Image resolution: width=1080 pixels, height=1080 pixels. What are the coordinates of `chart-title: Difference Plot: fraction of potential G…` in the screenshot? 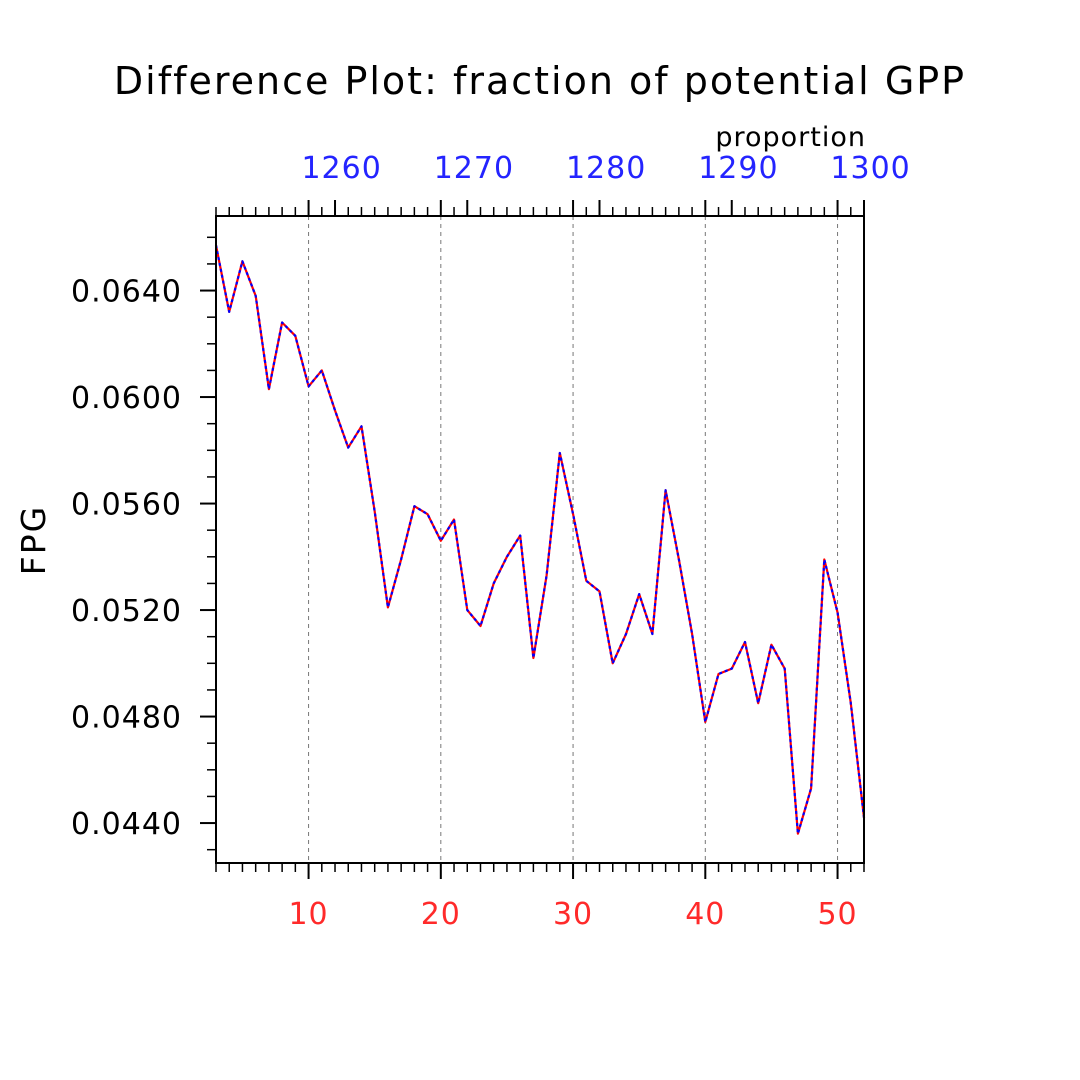 It's located at (540, 81).